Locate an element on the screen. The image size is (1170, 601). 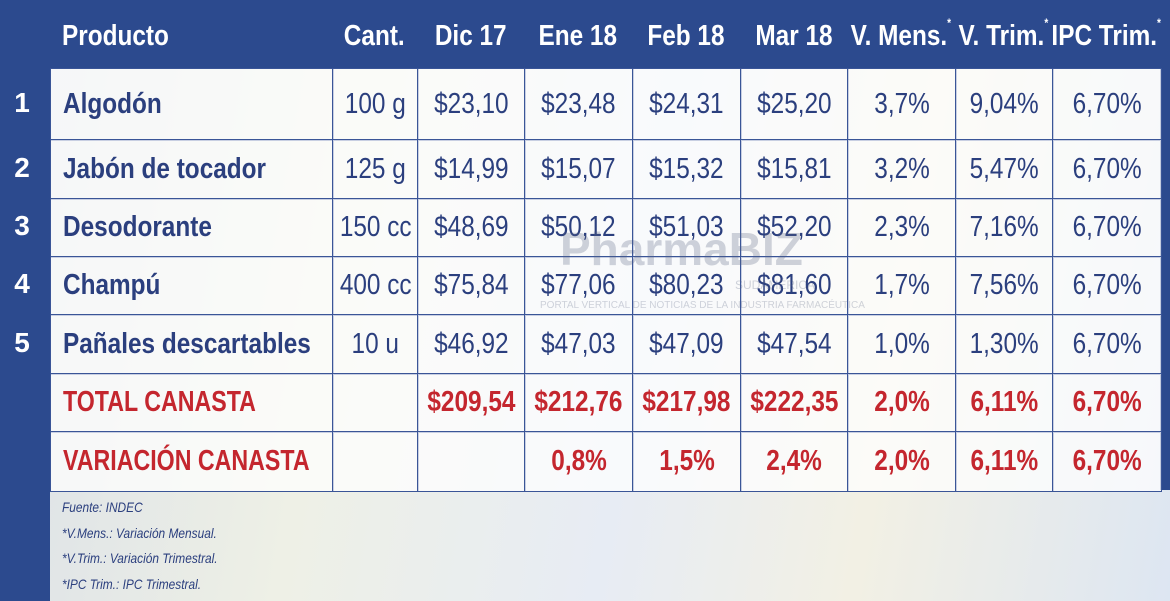
row-number: 1 is located at coordinates (22, 102).